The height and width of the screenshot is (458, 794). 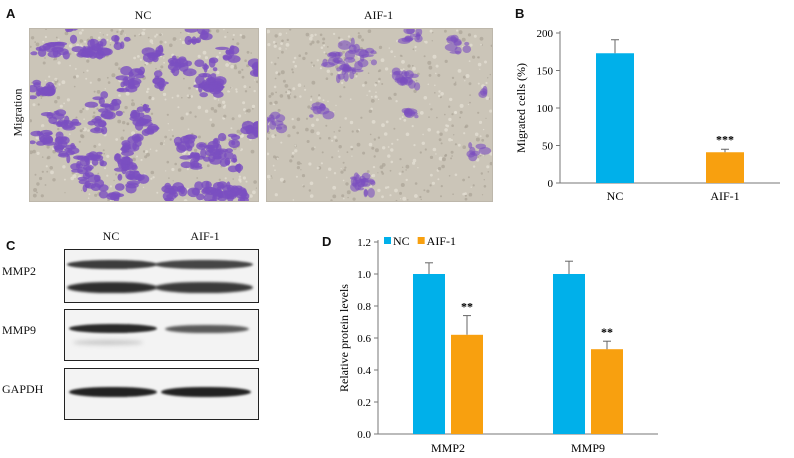 I want to click on micrograph-aif1-image, so click(x=379, y=115).